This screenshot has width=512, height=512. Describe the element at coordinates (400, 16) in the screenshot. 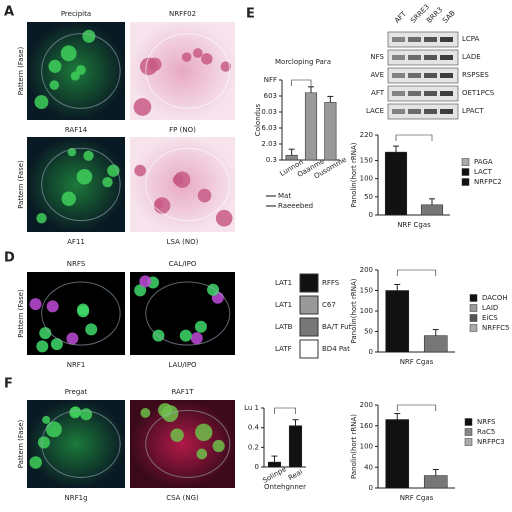

I see `lane-label: AFT` at that location.